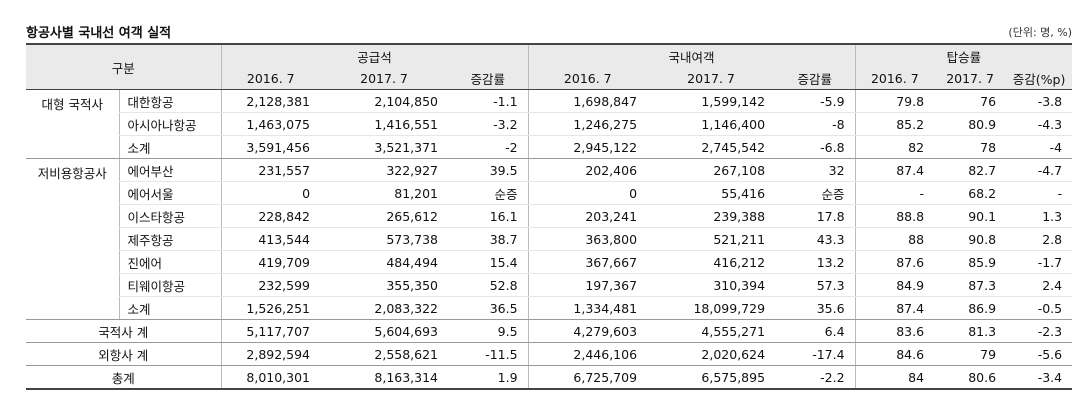 This screenshot has width=1089, height=418. I want to click on cell: 18,099,729, so click(711, 308).